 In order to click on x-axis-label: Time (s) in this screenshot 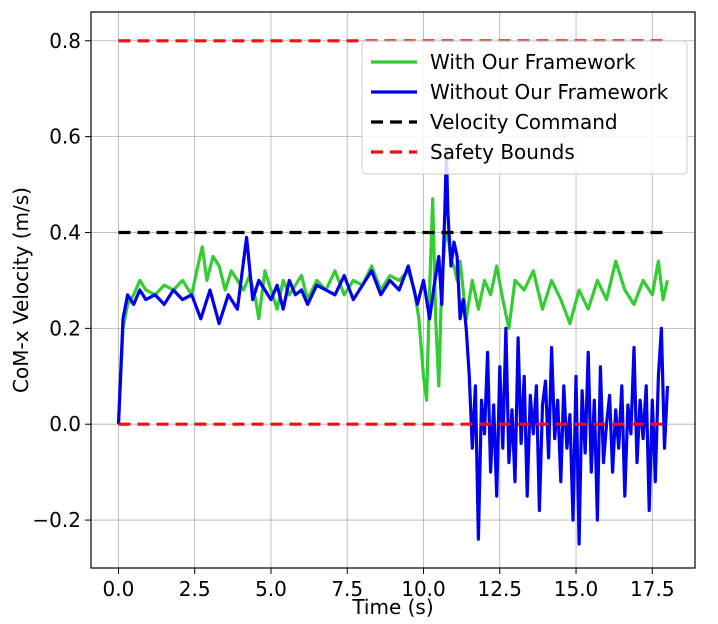, I will do `click(392, 607)`.